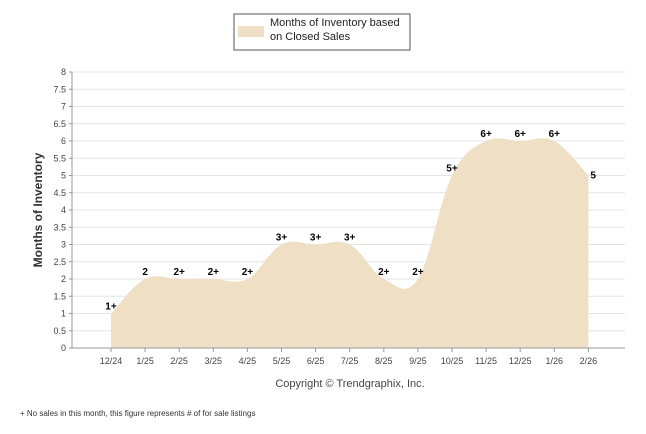 This screenshot has height=434, width=646. Describe the element at coordinates (59, 227) in the screenshot. I see `y-tick-label: 3.5` at that location.